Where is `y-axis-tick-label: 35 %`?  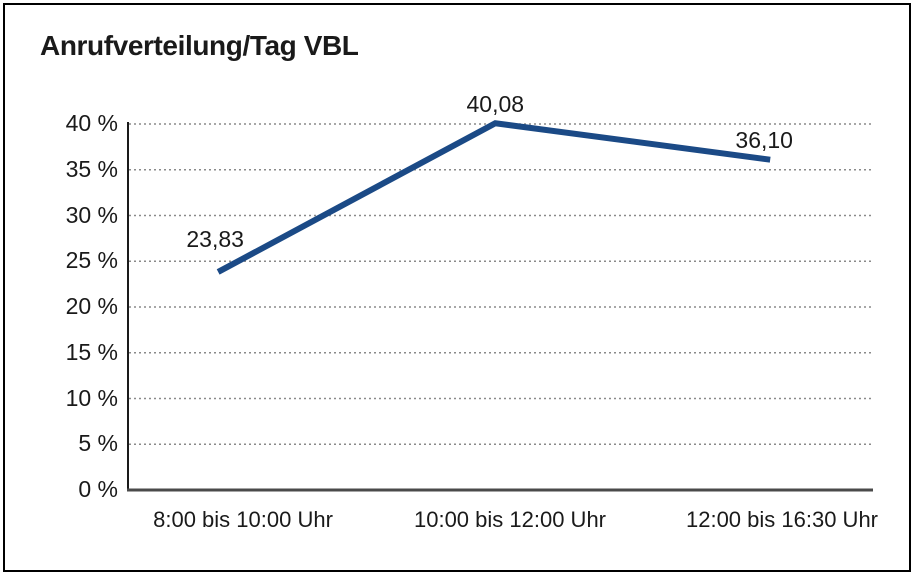
y-axis-tick-label: 35 % is located at coordinates (91, 168).